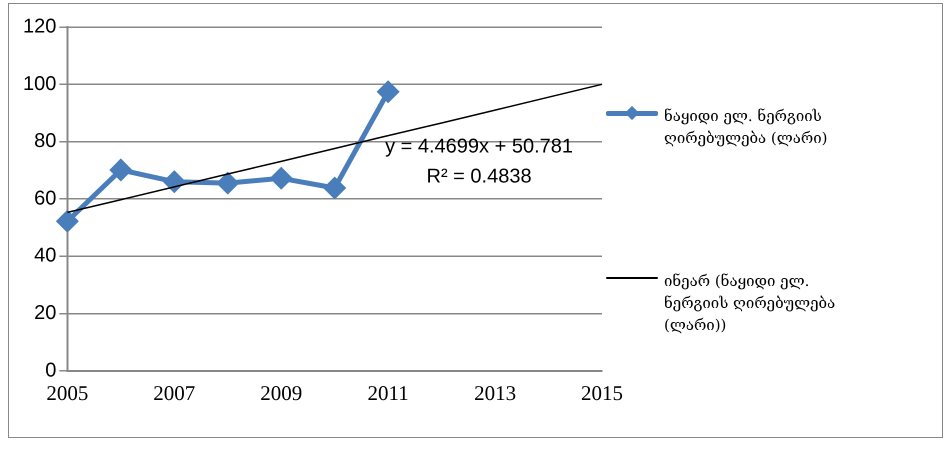 The height and width of the screenshot is (450, 950). I want to click on y-tick-label: 20, so click(45, 313).